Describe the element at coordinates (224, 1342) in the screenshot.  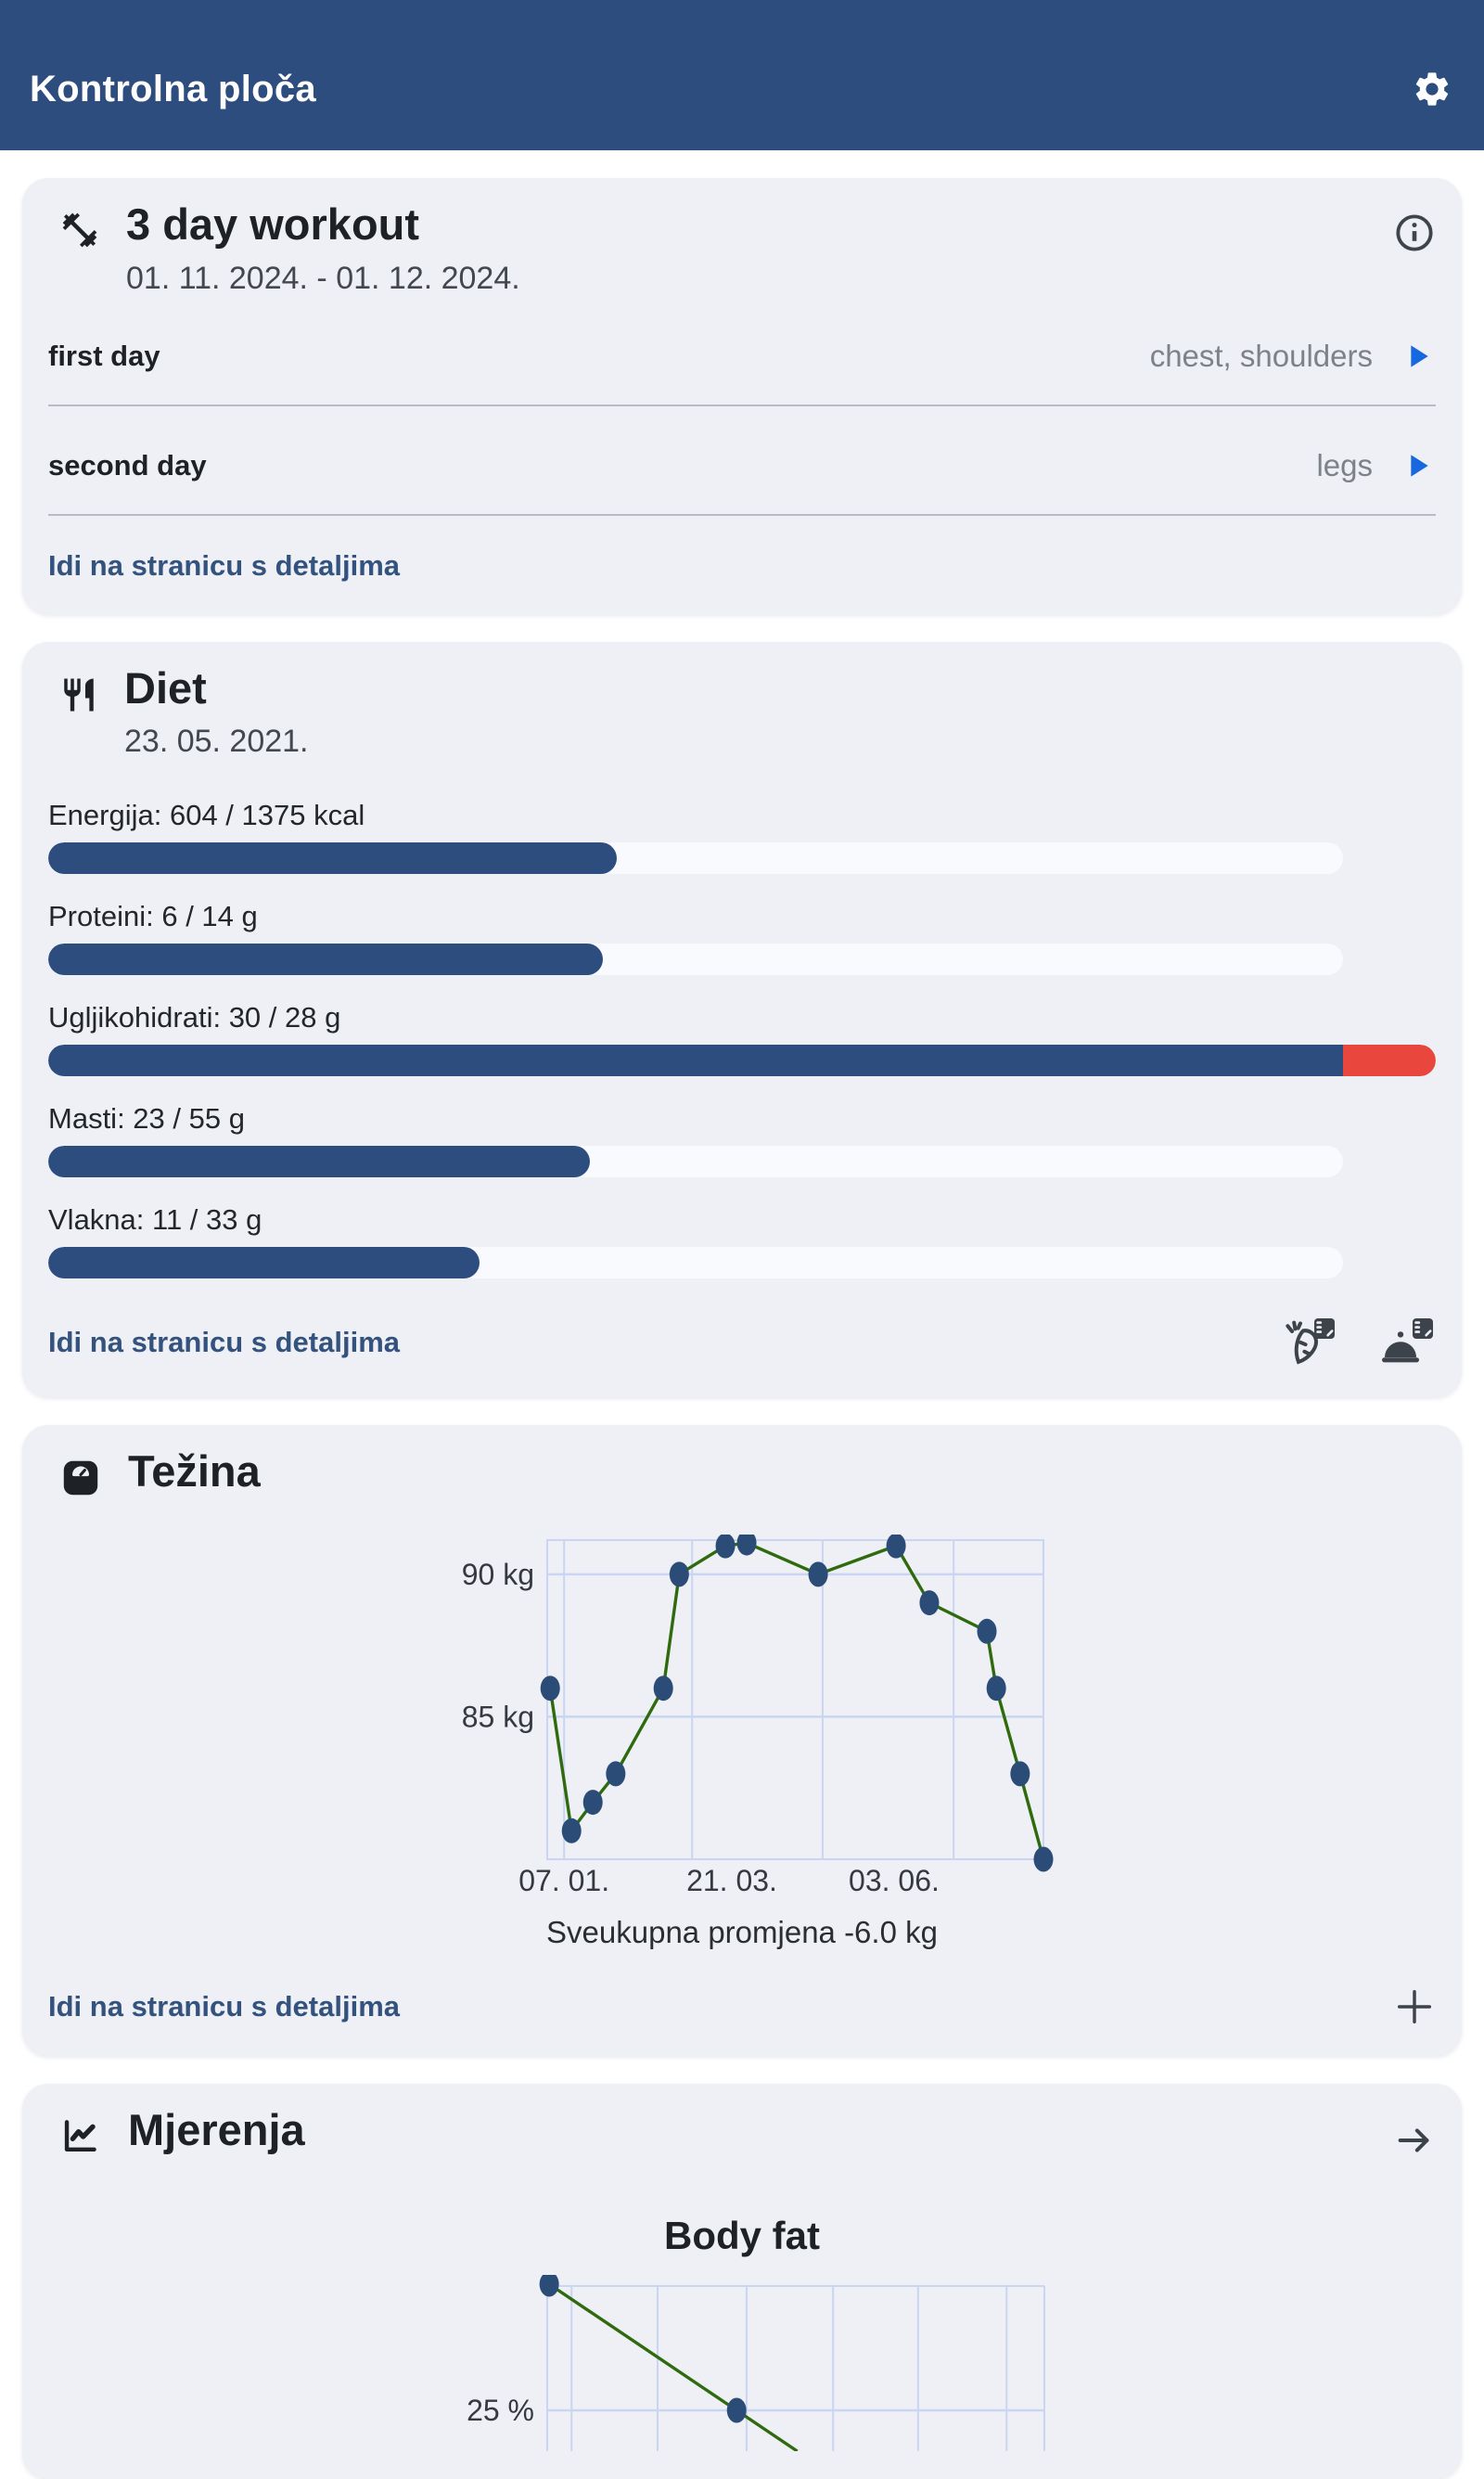
I see `diet-details-link: Idi na stranicu s detaljima` at that location.